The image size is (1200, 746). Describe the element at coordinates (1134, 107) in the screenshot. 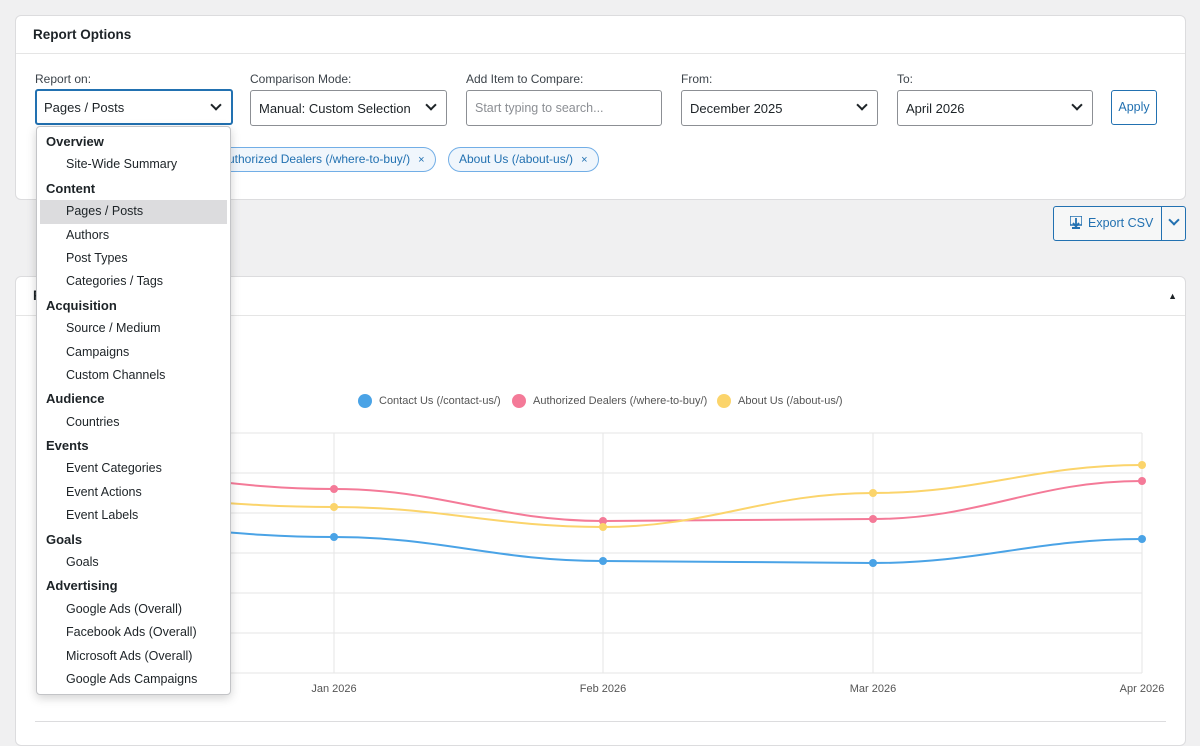

I see `apply-button: Apply` at that location.